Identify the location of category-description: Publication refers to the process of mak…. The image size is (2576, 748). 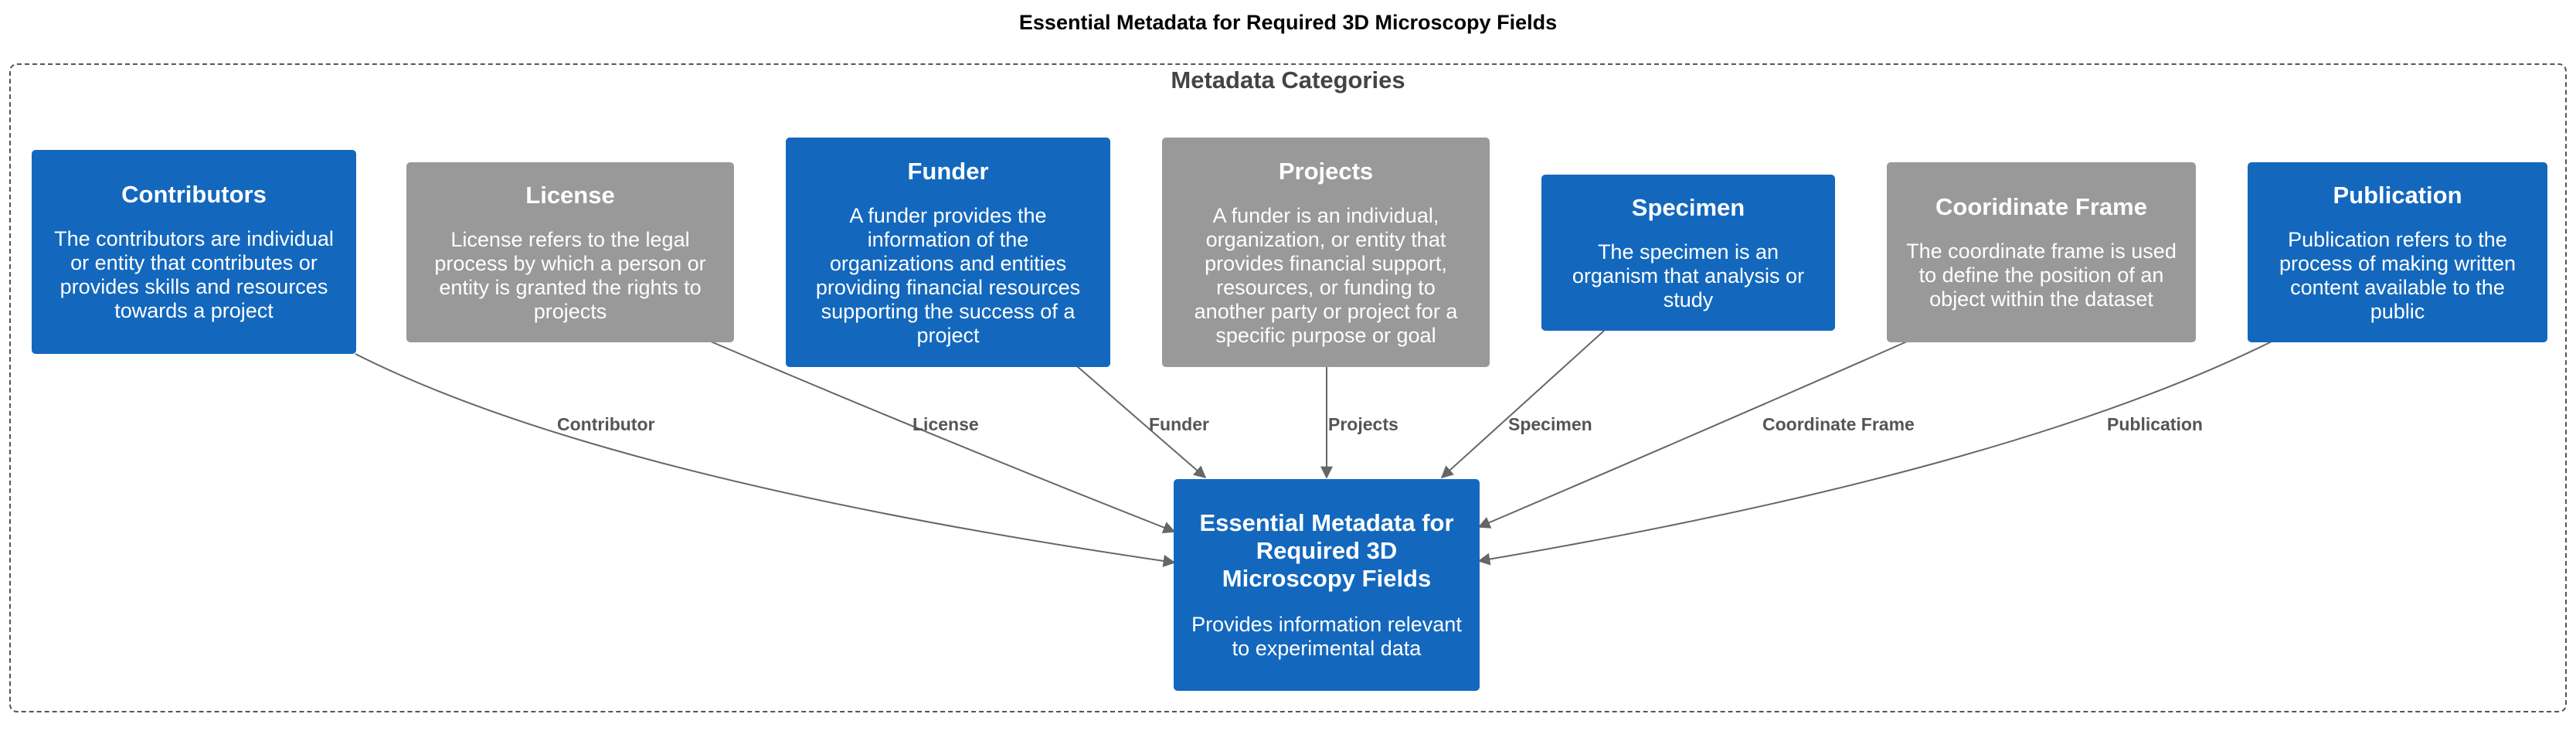
(2398, 275).